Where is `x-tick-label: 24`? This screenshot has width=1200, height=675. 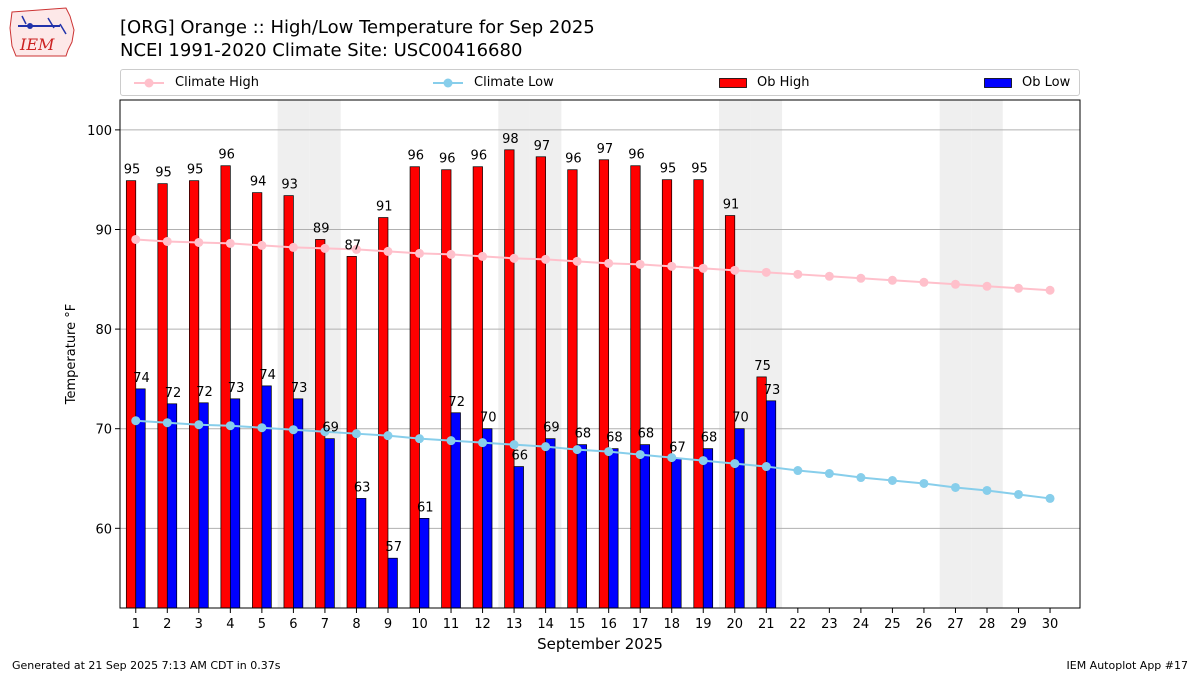 x-tick-label: 24 is located at coordinates (861, 624).